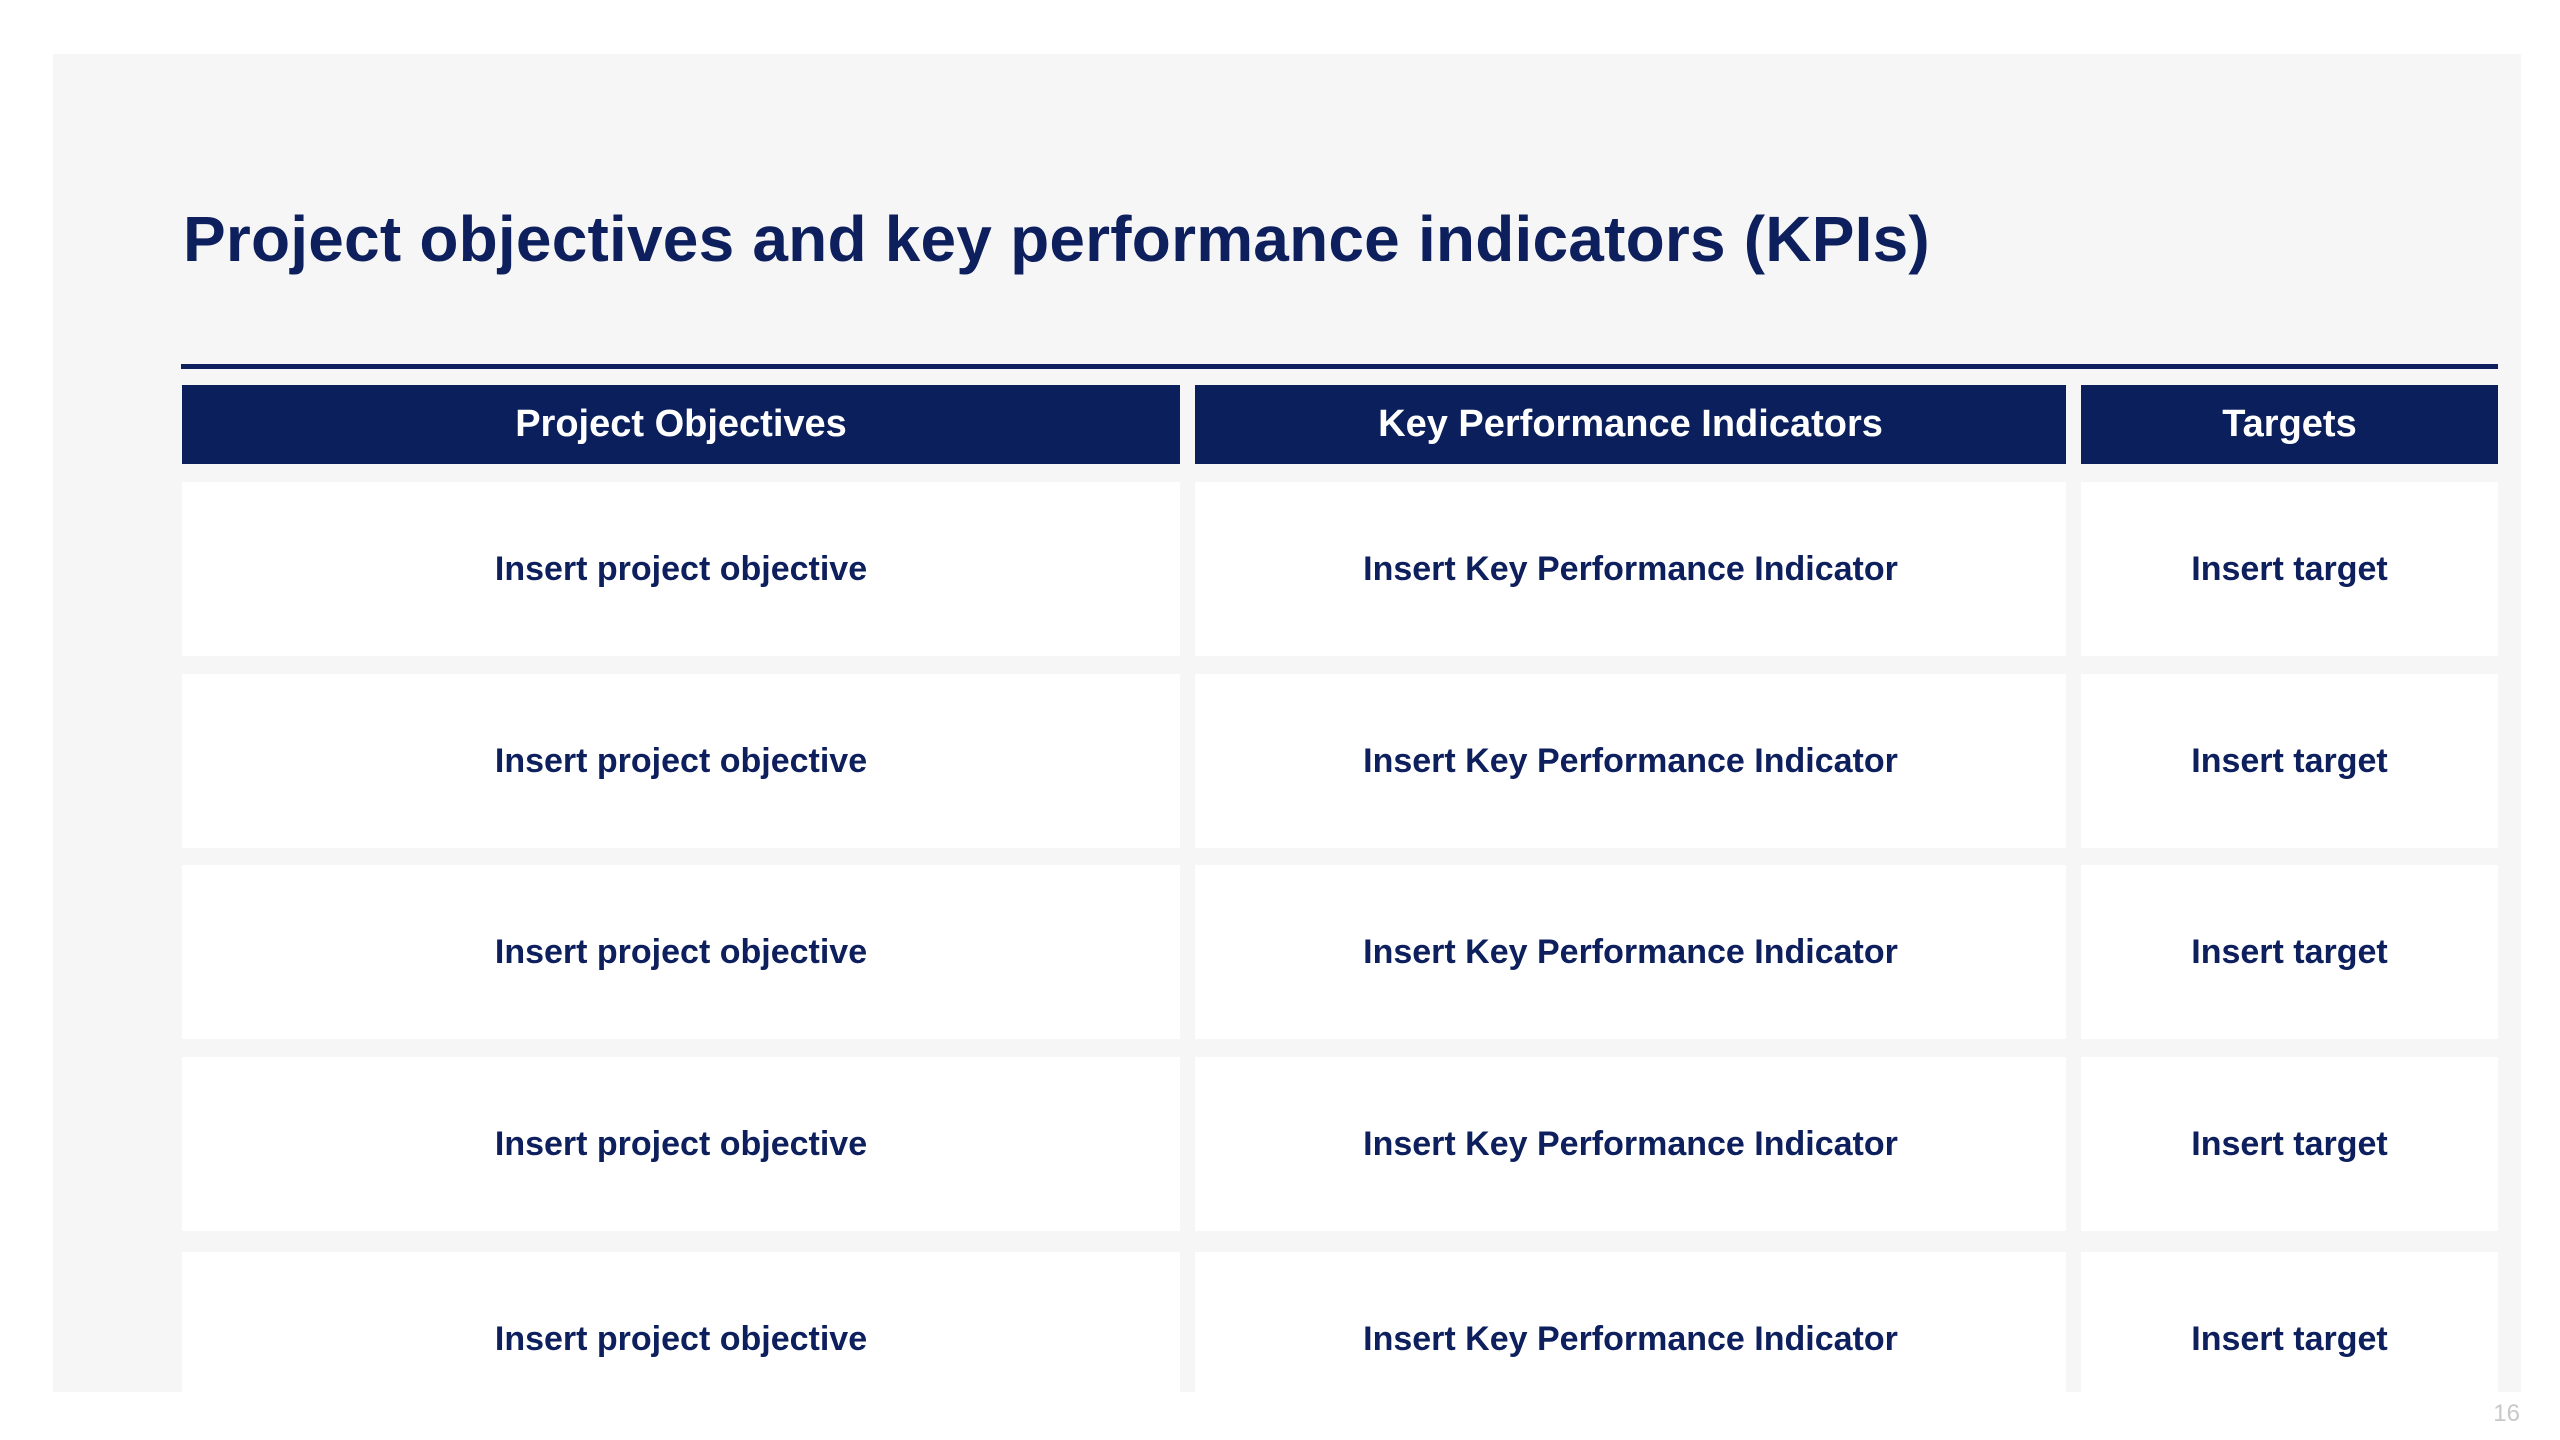 This screenshot has height=1440, width=2560. I want to click on header-targets: Targets, so click(2289, 424).